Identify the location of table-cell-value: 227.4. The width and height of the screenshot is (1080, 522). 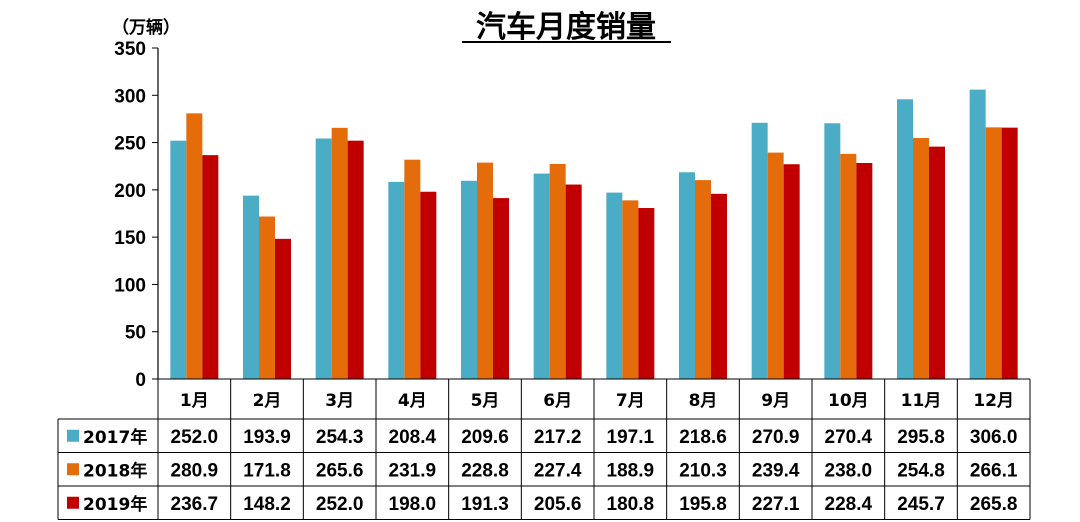
(558, 470).